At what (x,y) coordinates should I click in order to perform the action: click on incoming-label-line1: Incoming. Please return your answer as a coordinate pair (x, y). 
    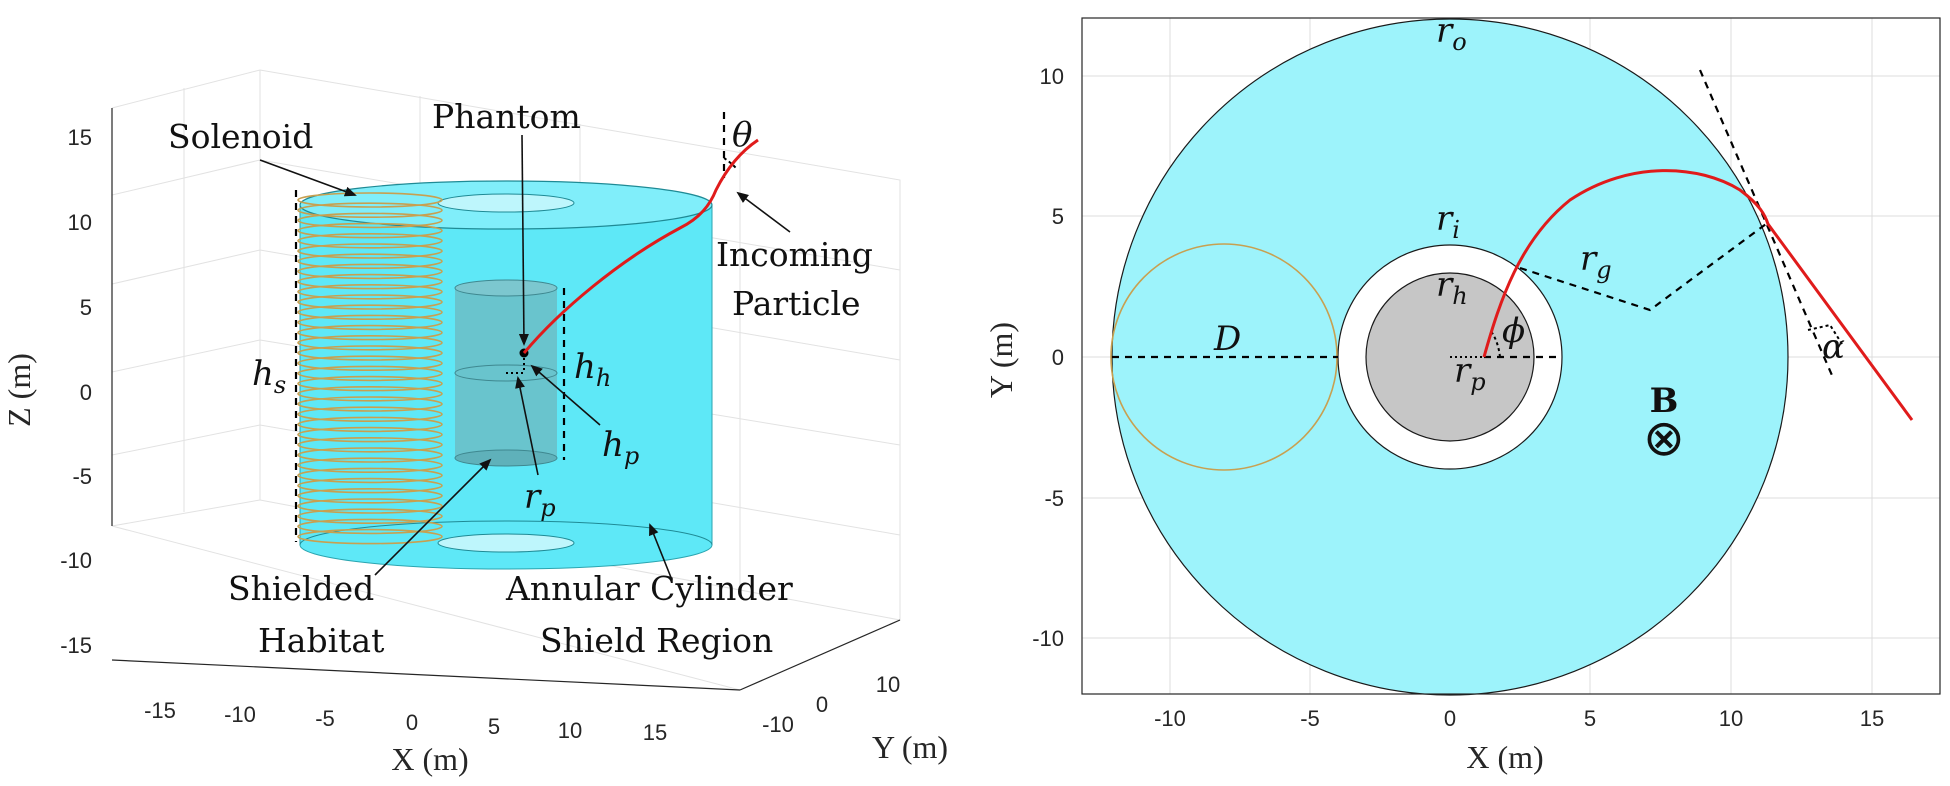
    Looking at the image, I should click on (794, 254).